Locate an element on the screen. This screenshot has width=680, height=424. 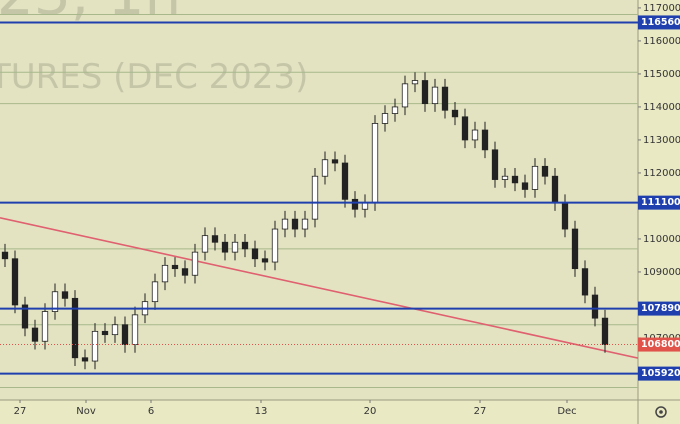
y-tick-label: 116000 is located at coordinates (661, 41).